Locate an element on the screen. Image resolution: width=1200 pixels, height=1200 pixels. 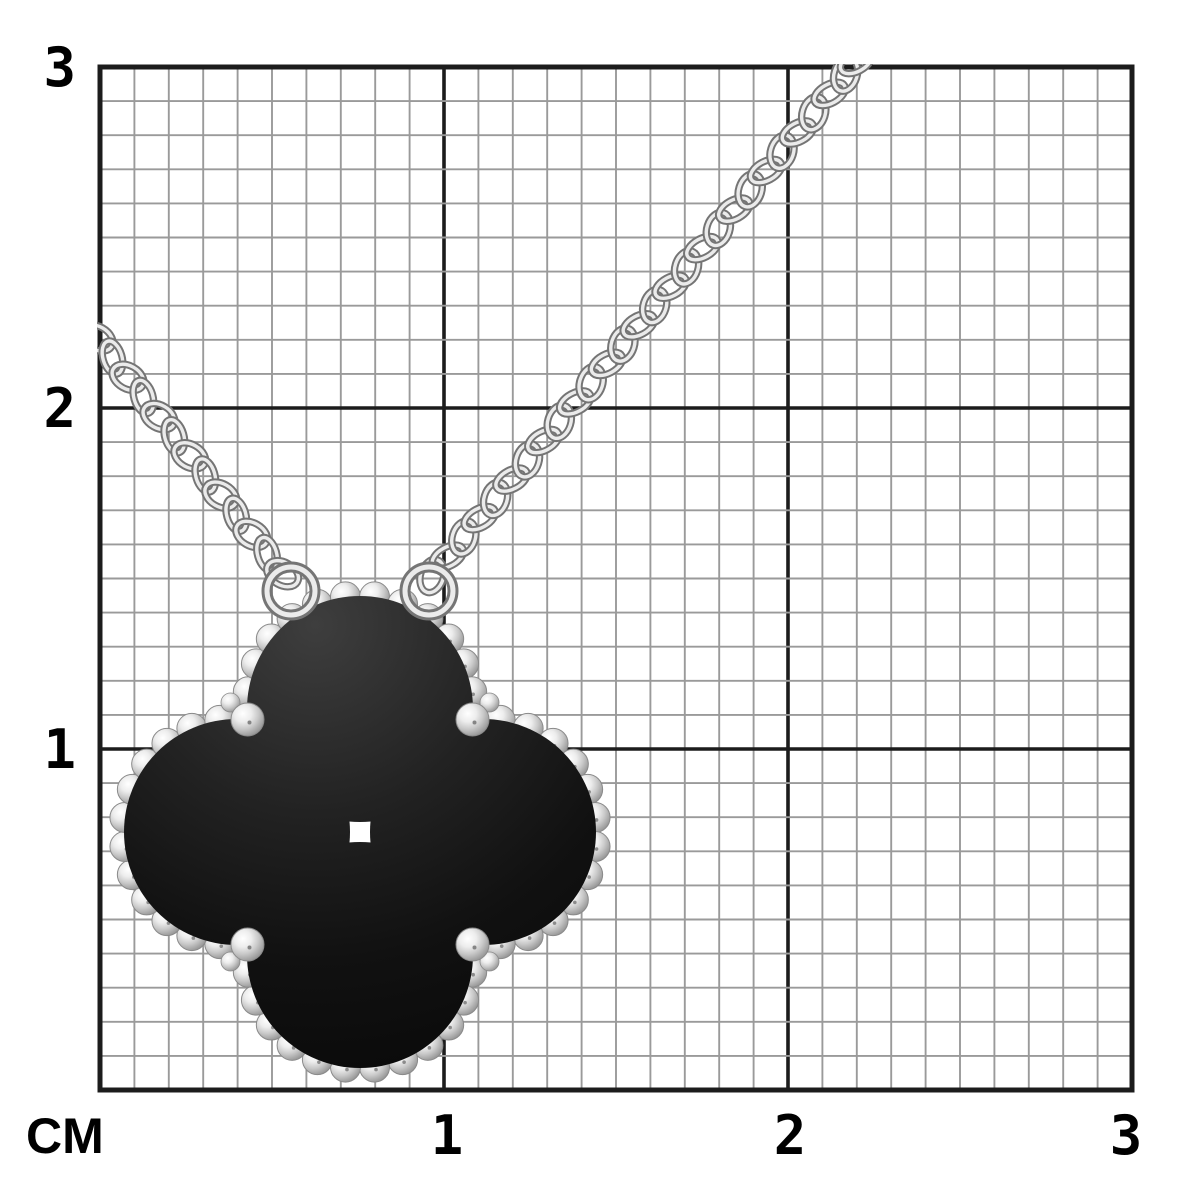
jump-rings is located at coordinates (360, 591).